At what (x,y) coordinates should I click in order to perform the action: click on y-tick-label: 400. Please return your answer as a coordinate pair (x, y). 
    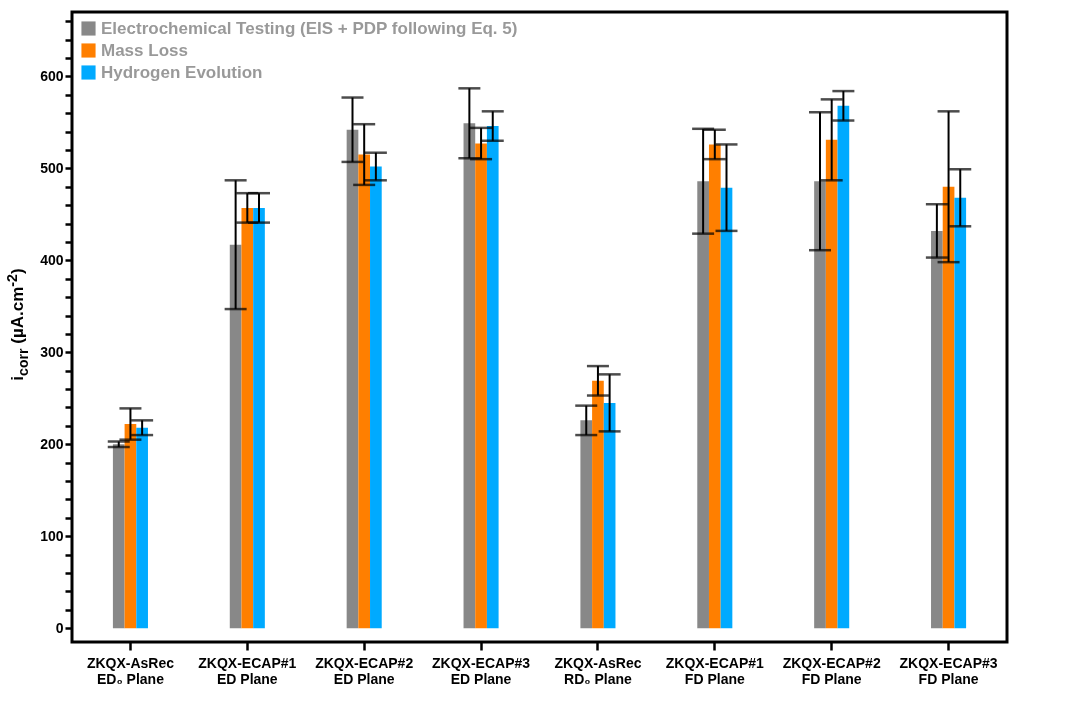
    Looking at the image, I should click on (52, 259).